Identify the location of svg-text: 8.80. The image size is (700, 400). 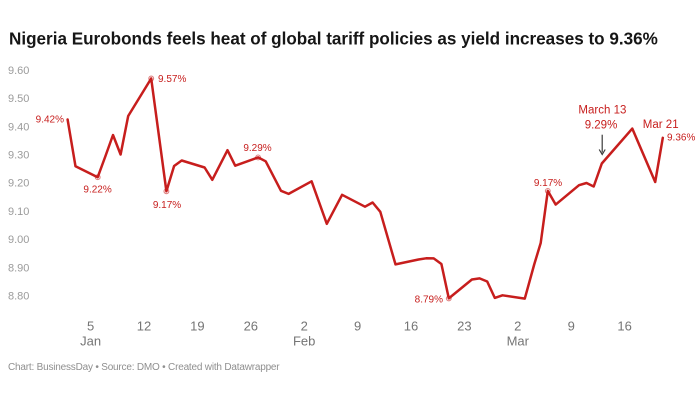
(18, 297).